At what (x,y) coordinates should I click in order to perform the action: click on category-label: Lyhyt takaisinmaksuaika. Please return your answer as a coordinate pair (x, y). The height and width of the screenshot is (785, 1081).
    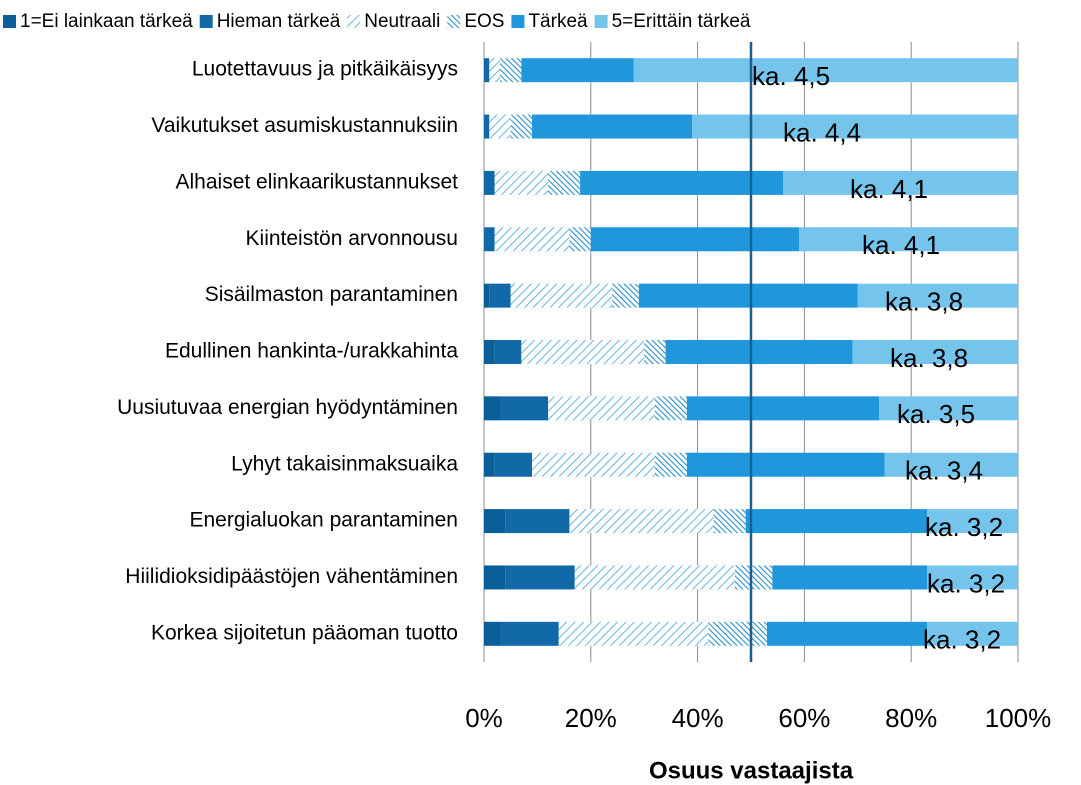
    Looking at the image, I should click on (344, 463).